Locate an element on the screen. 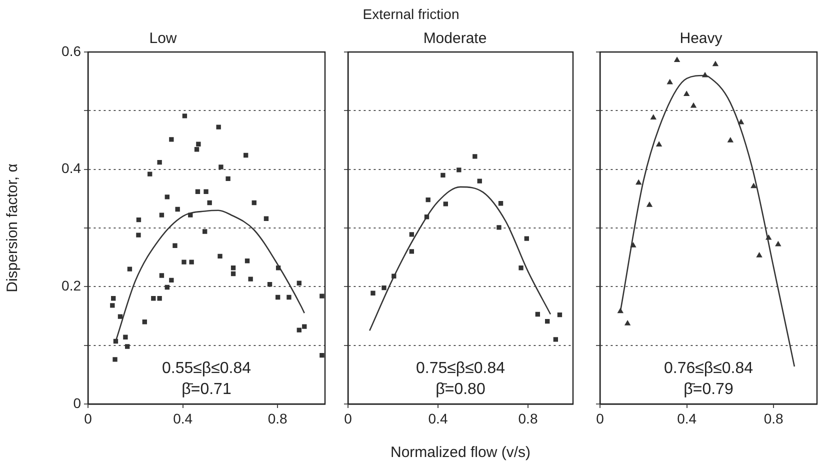 The image size is (822, 470). annotation: β̄=0.71 is located at coordinates (207, 389).